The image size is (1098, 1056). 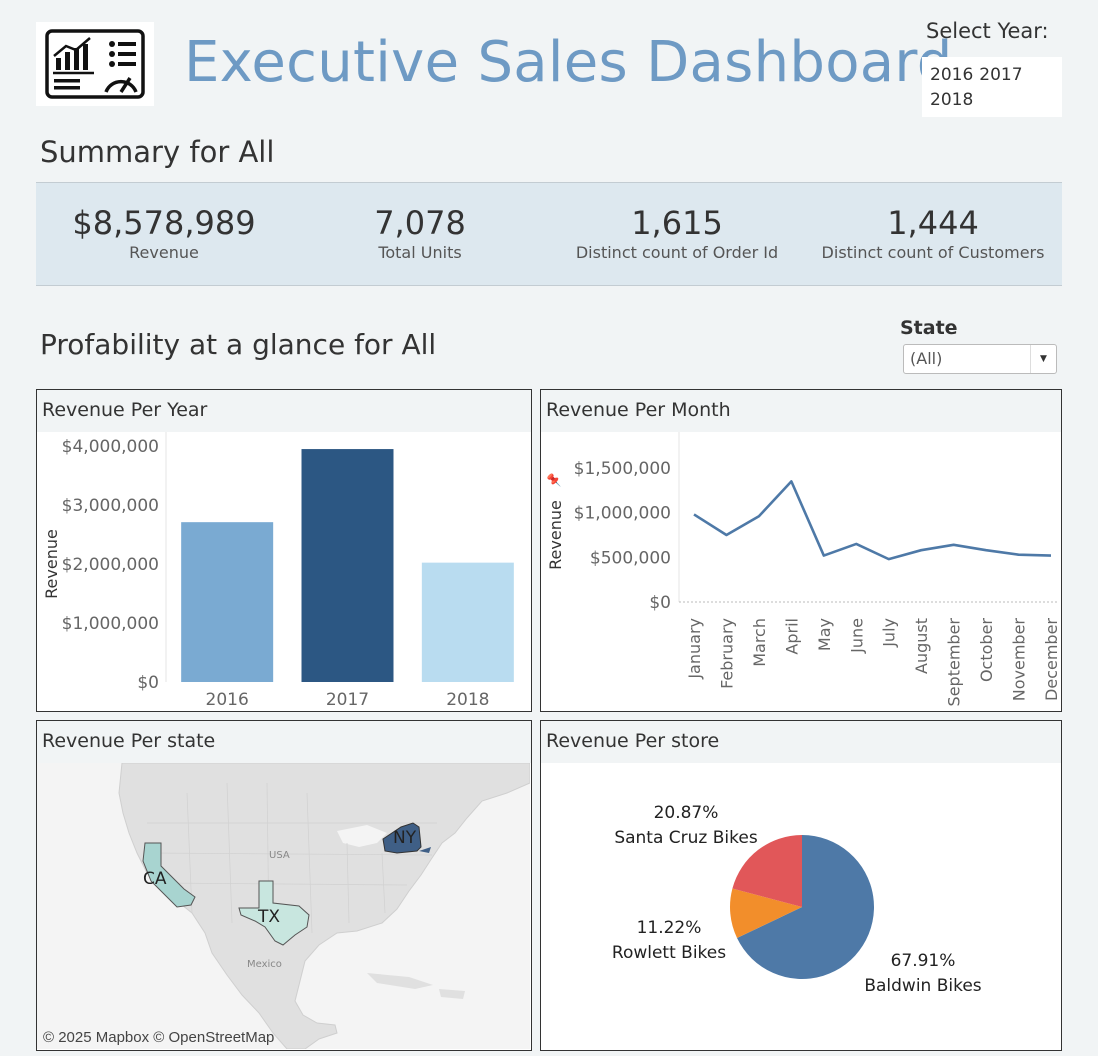 What do you see at coordinates (767, 871) in the screenshot?
I see `pie-slice-santa-cruz-bikes` at bounding box center [767, 871].